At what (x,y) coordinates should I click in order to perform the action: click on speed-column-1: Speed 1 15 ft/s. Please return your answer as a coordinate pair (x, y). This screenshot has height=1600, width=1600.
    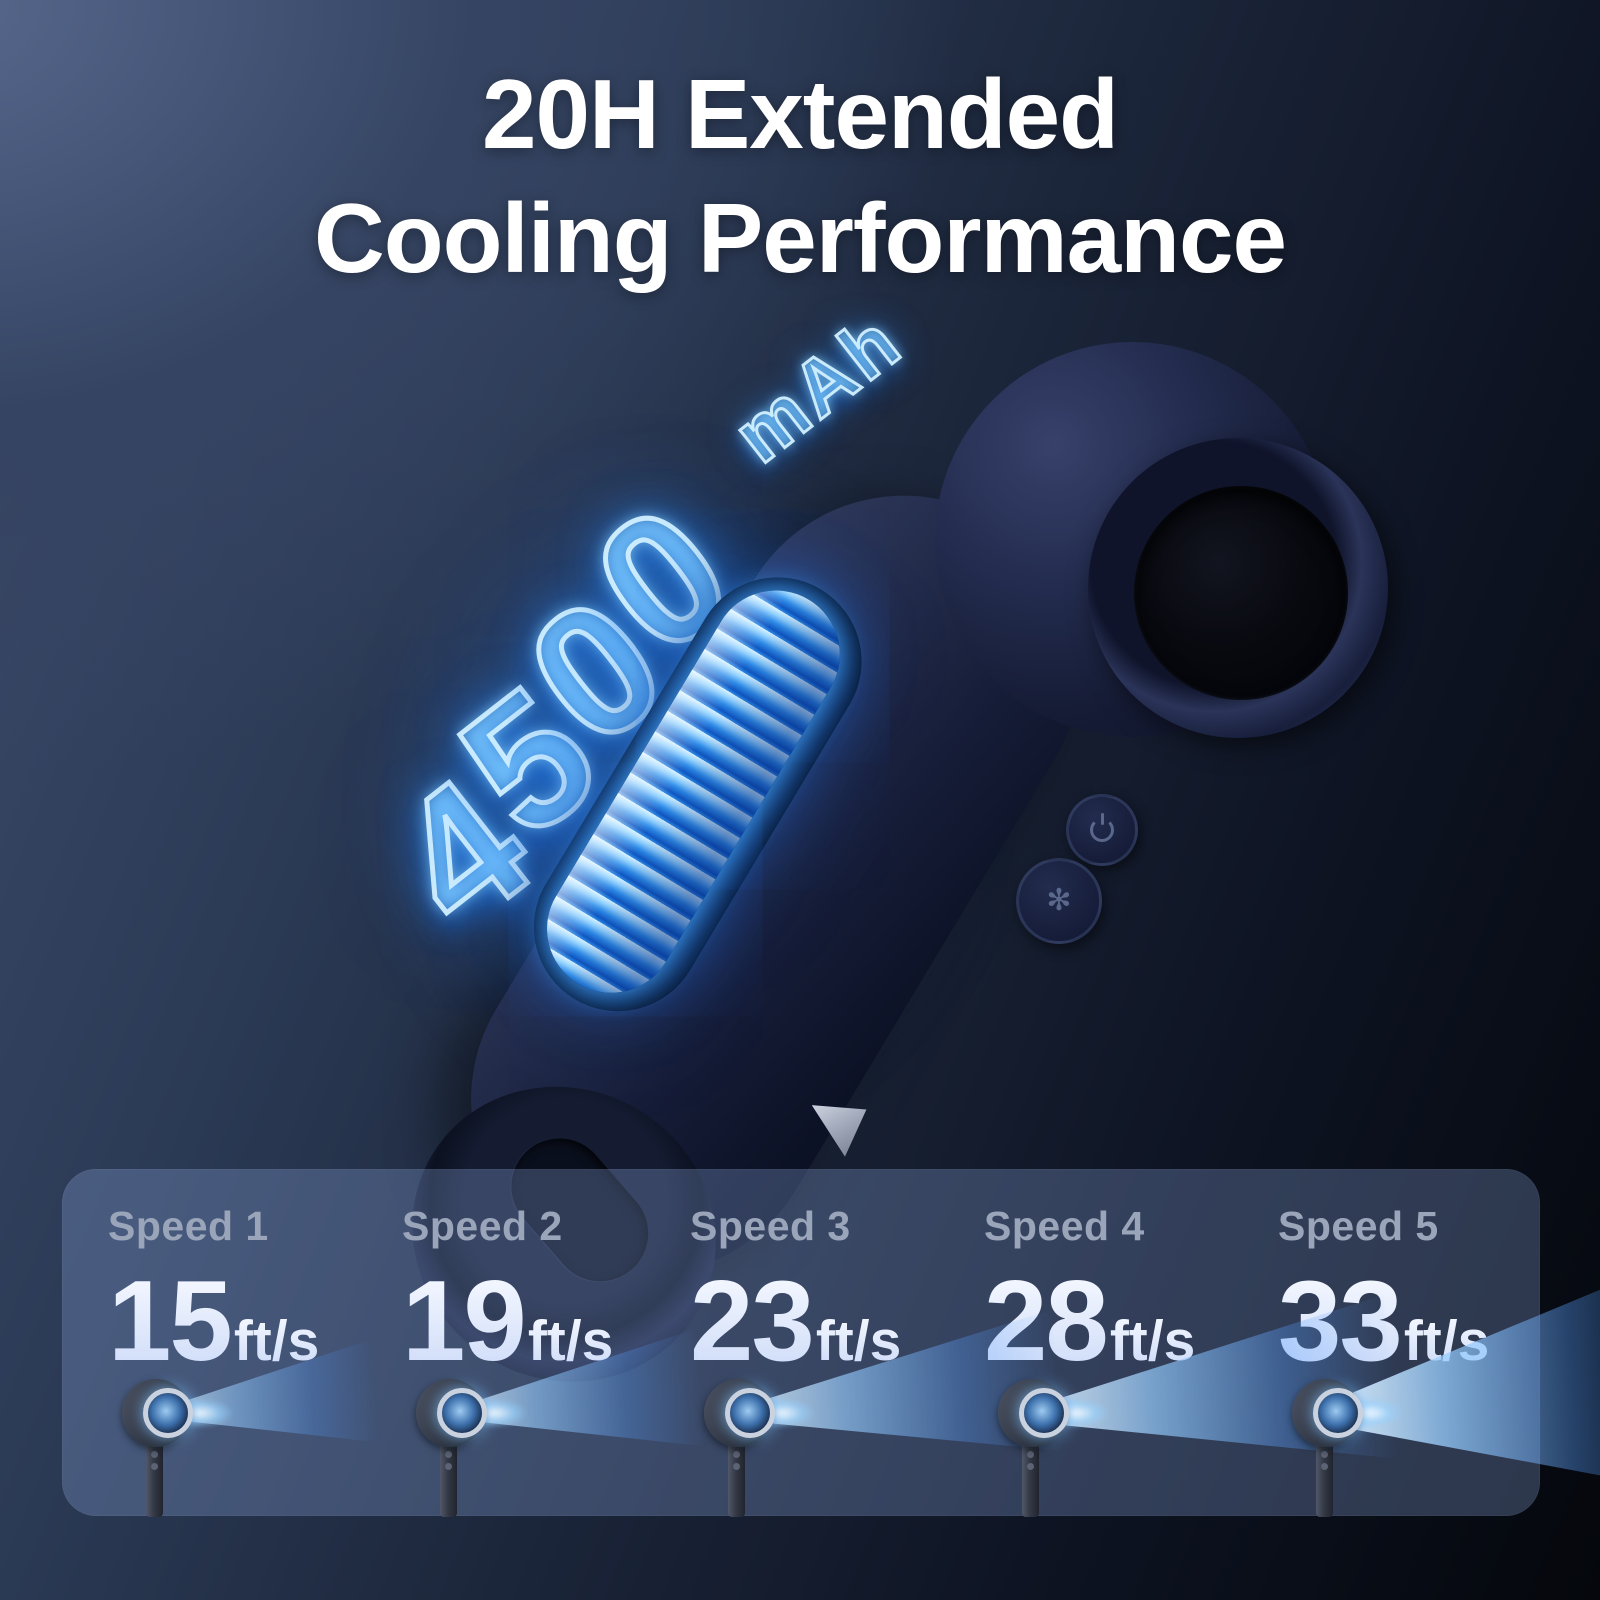
    Looking at the image, I should click on (249, 1342).